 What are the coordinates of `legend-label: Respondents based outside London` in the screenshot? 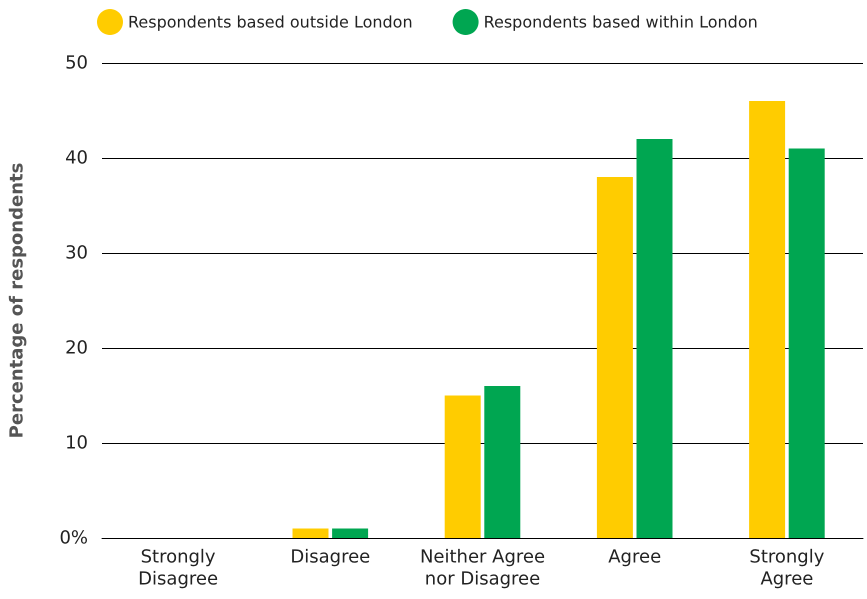 It's located at (270, 22).